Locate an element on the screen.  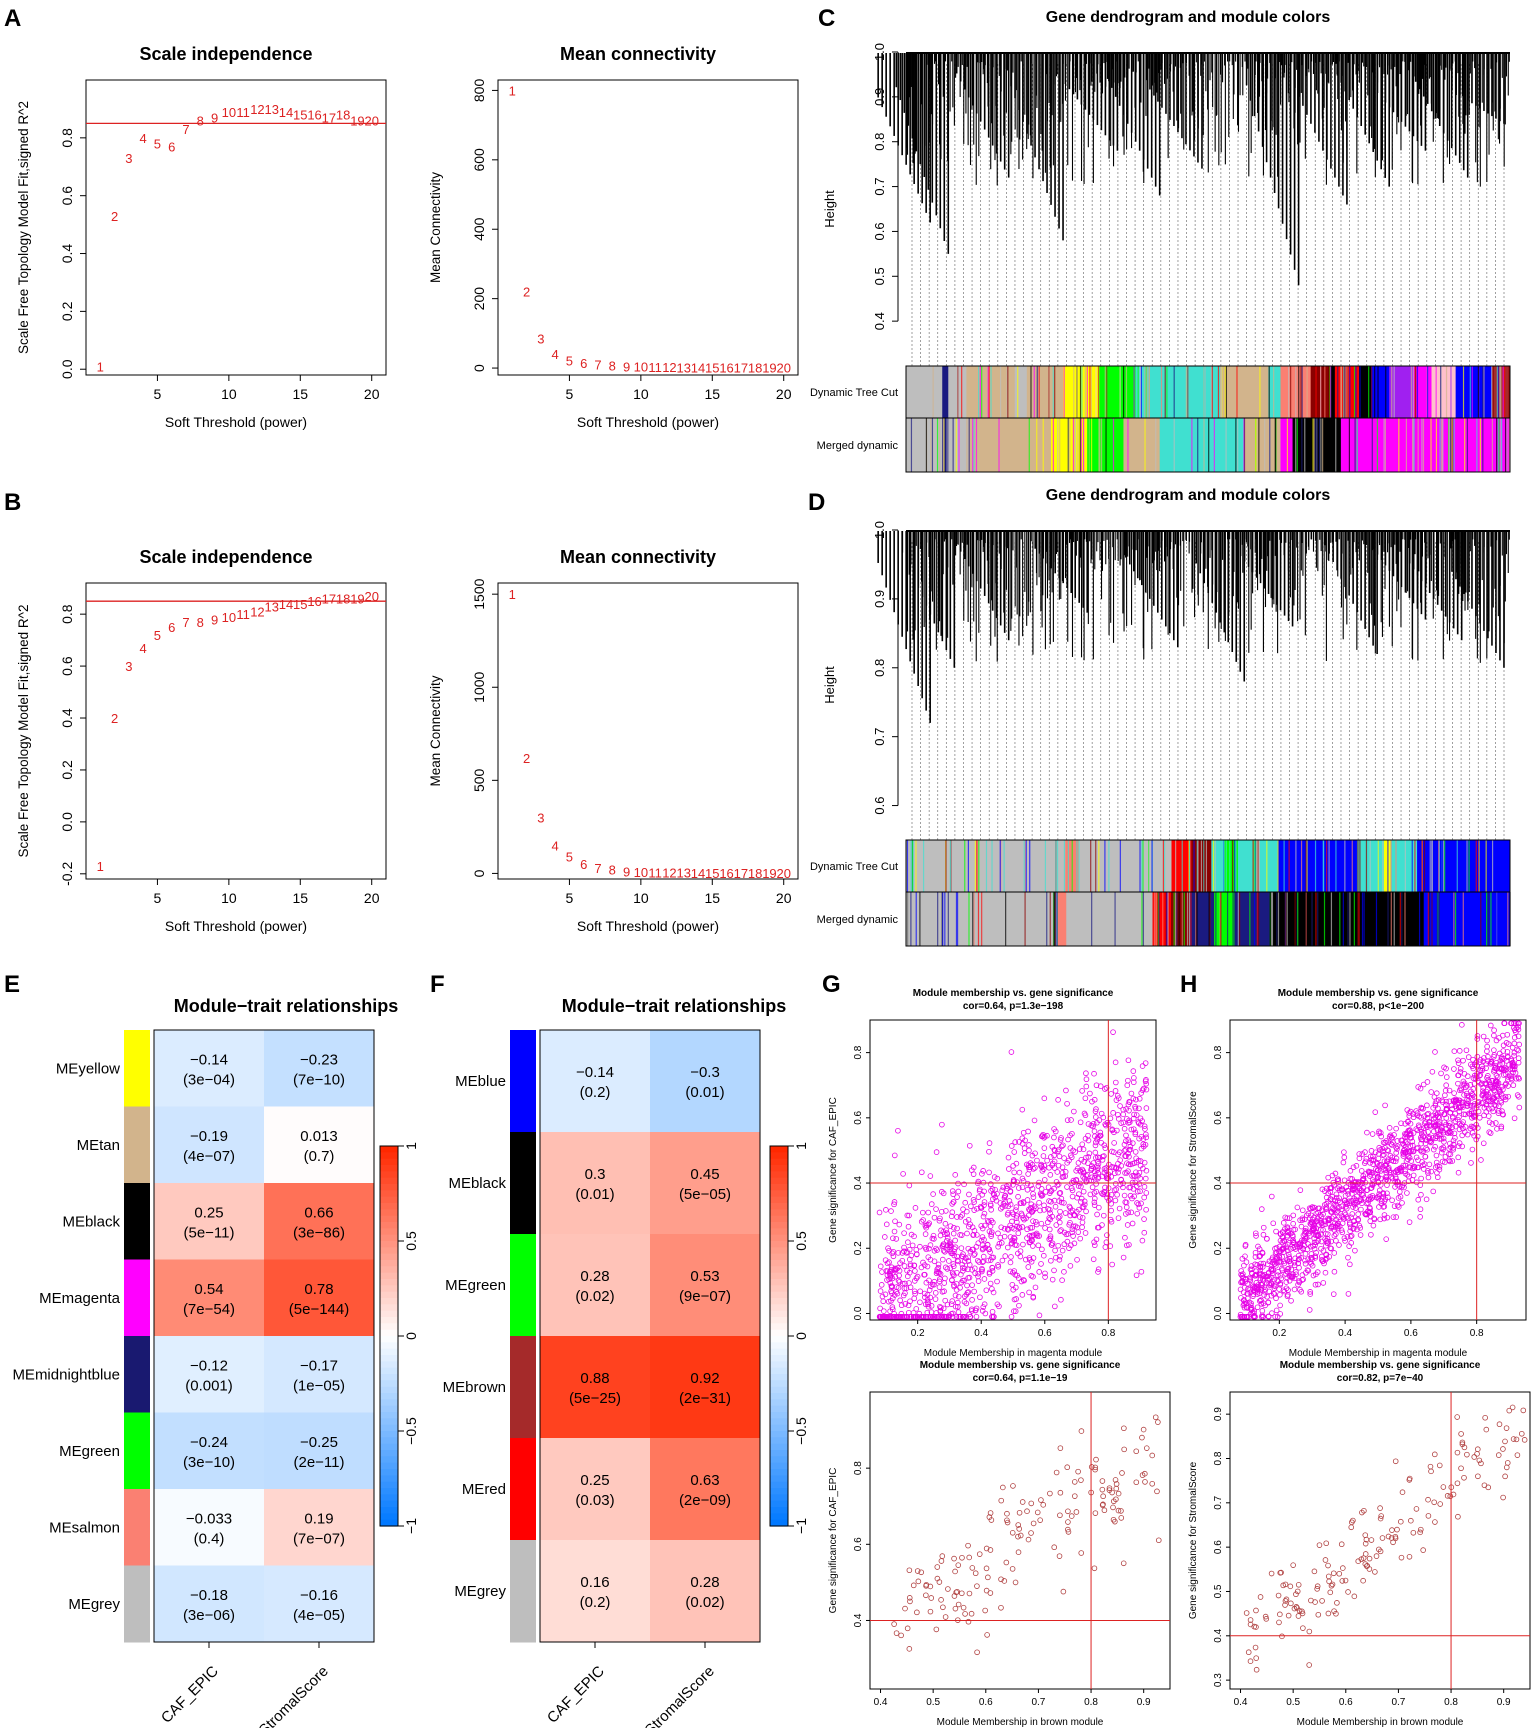
data-point-label: 1 is located at coordinates (100, 366).